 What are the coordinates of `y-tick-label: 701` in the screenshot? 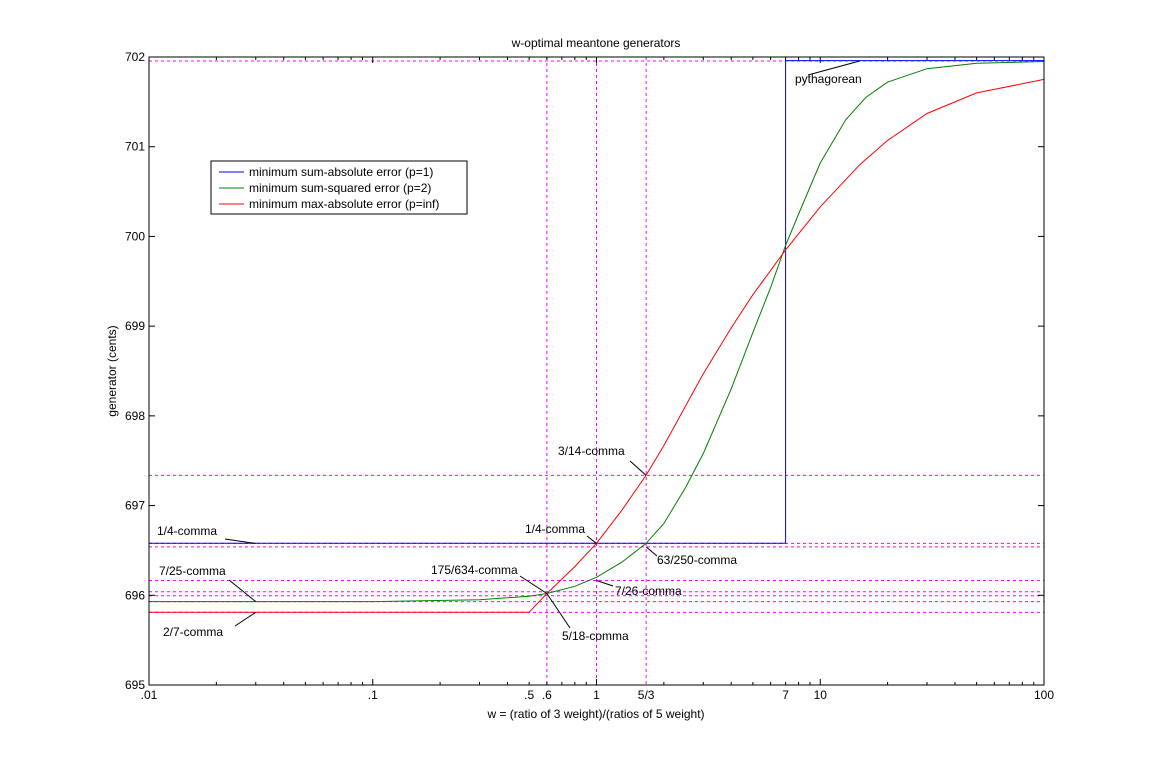 It's located at (135, 147).